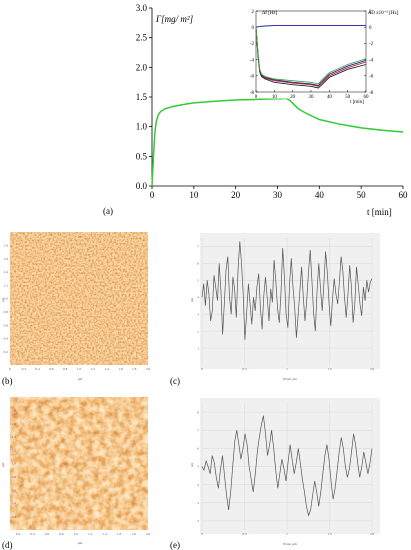 This screenshot has height=550, width=411. Describe the element at coordinates (65, 369) in the screenshot. I see `afm-x-tick-label: 0.8` at that location.